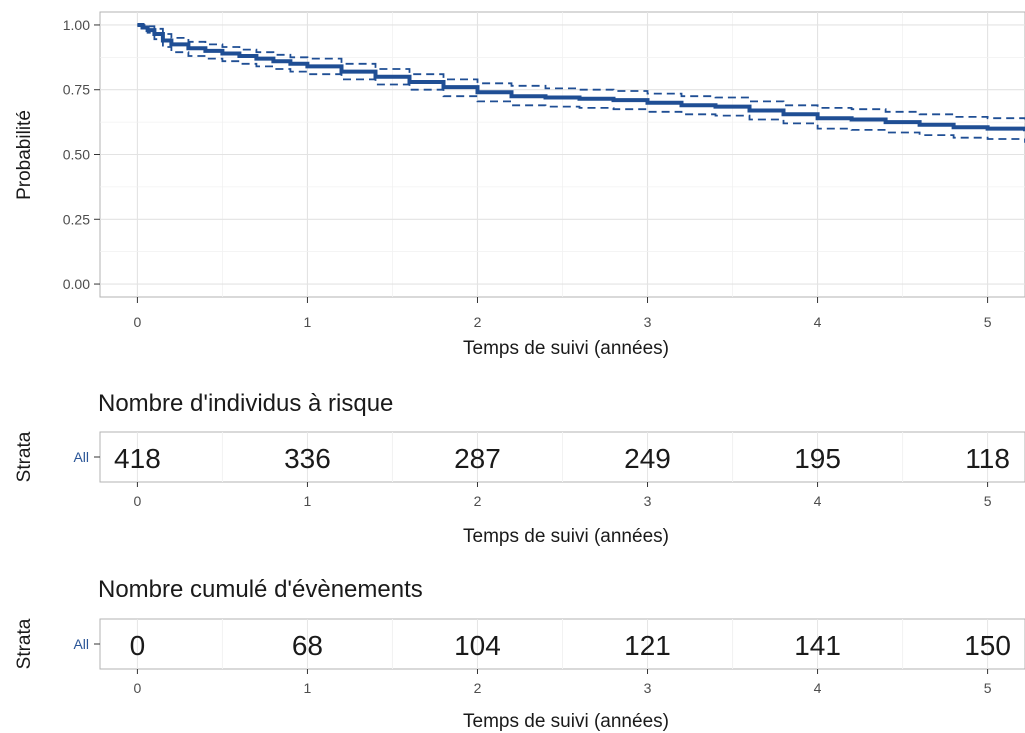 The image size is (1025, 733). I want to click on survival-y-tick-label: 0.50, so click(76, 155).